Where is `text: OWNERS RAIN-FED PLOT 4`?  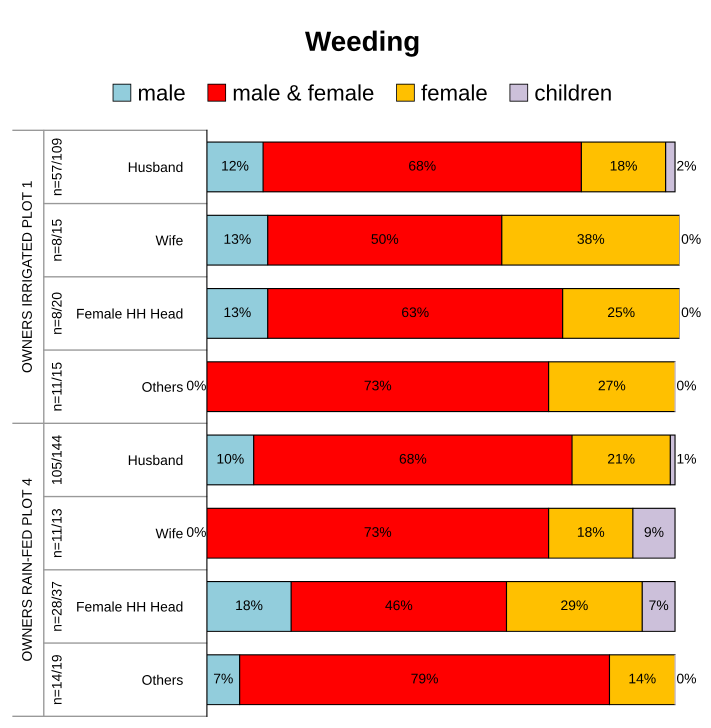 text: OWNERS RAIN-FED PLOT 4 is located at coordinates (27, 569).